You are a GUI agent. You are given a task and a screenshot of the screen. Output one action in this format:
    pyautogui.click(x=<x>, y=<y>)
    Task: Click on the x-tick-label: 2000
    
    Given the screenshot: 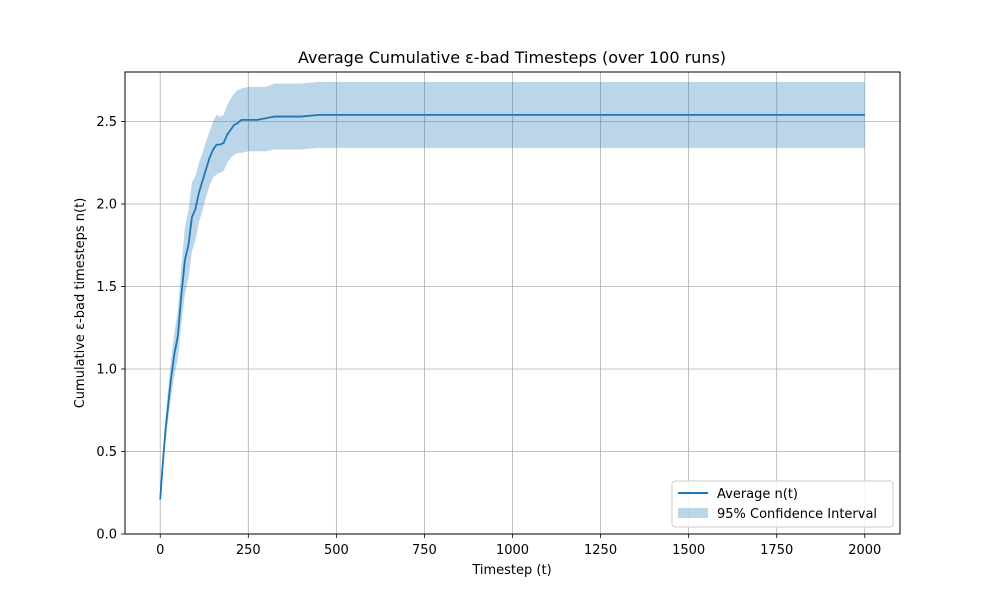 What is the action you would take?
    pyautogui.click(x=864, y=550)
    